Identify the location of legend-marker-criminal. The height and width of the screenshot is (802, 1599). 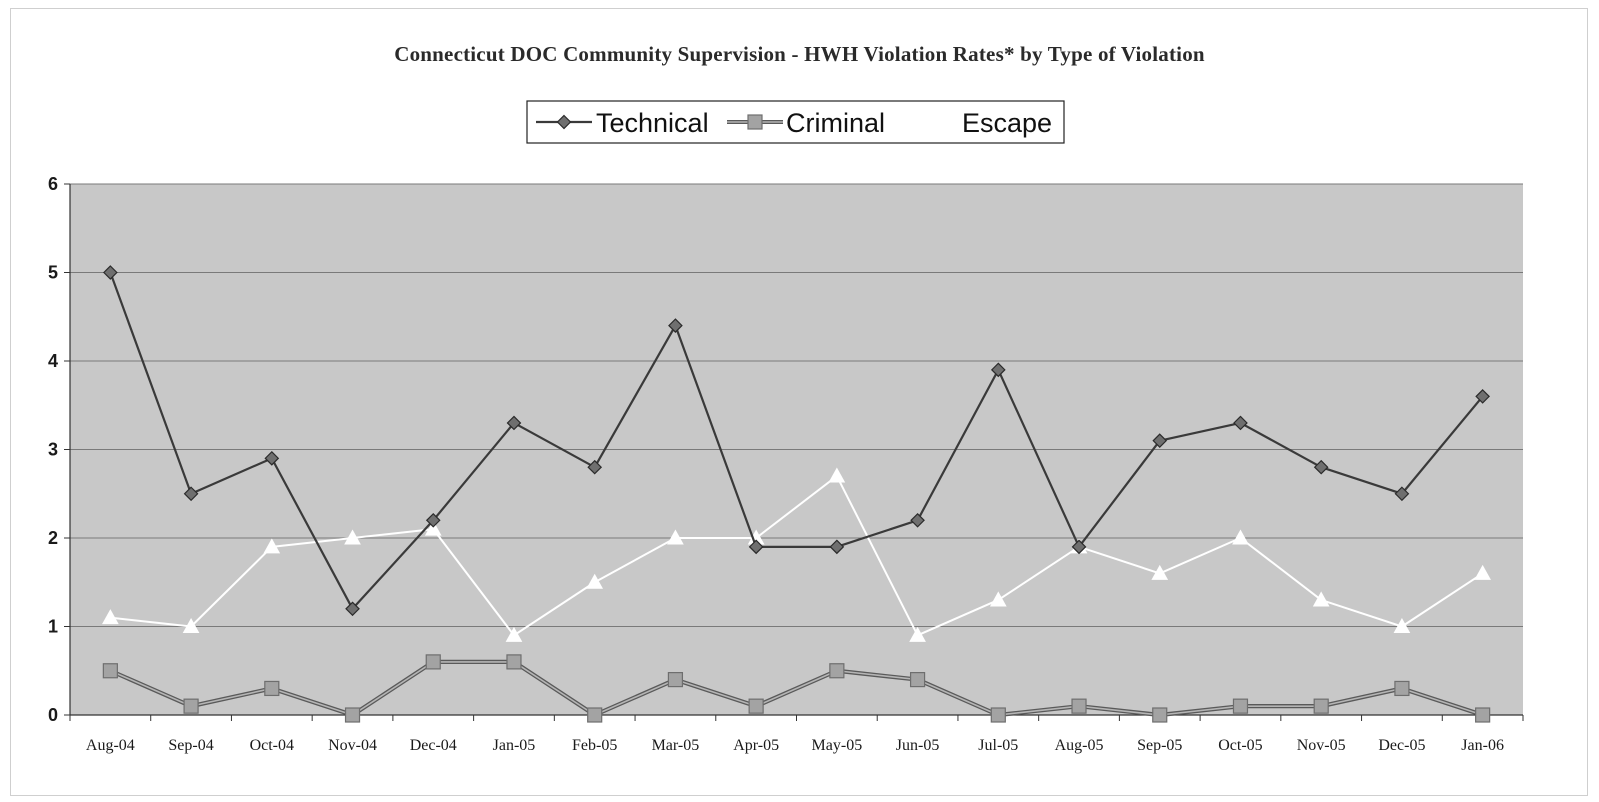
(755, 122).